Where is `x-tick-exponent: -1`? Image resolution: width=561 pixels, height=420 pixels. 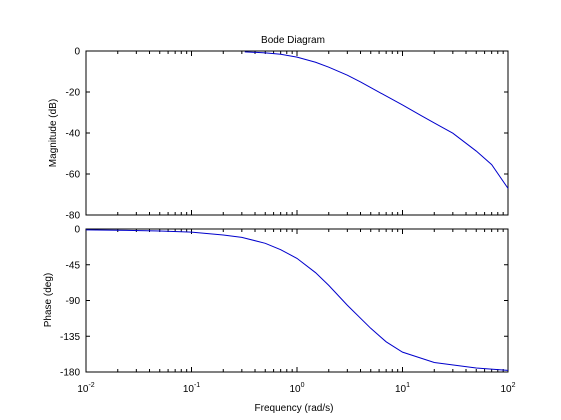
x-tick-exponent: -1 is located at coordinates (197, 385).